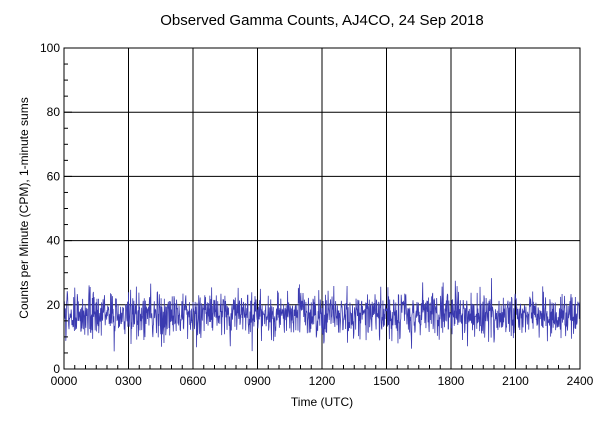 The height and width of the screenshot is (428, 600). What do you see at coordinates (54, 112) in the screenshot?
I see `y-tick-label: 80` at bounding box center [54, 112].